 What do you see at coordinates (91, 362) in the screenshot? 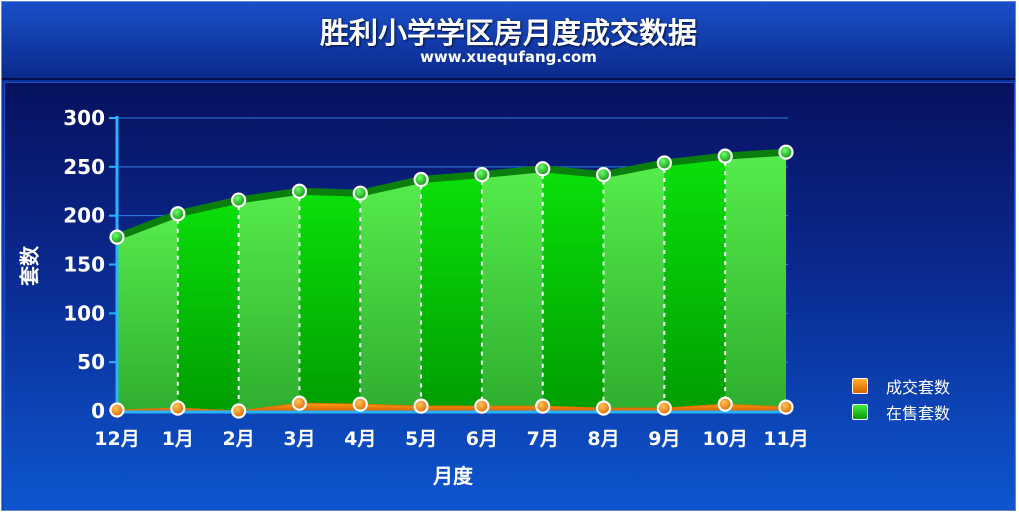
I see `y-tick-label: 50` at bounding box center [91, 362].